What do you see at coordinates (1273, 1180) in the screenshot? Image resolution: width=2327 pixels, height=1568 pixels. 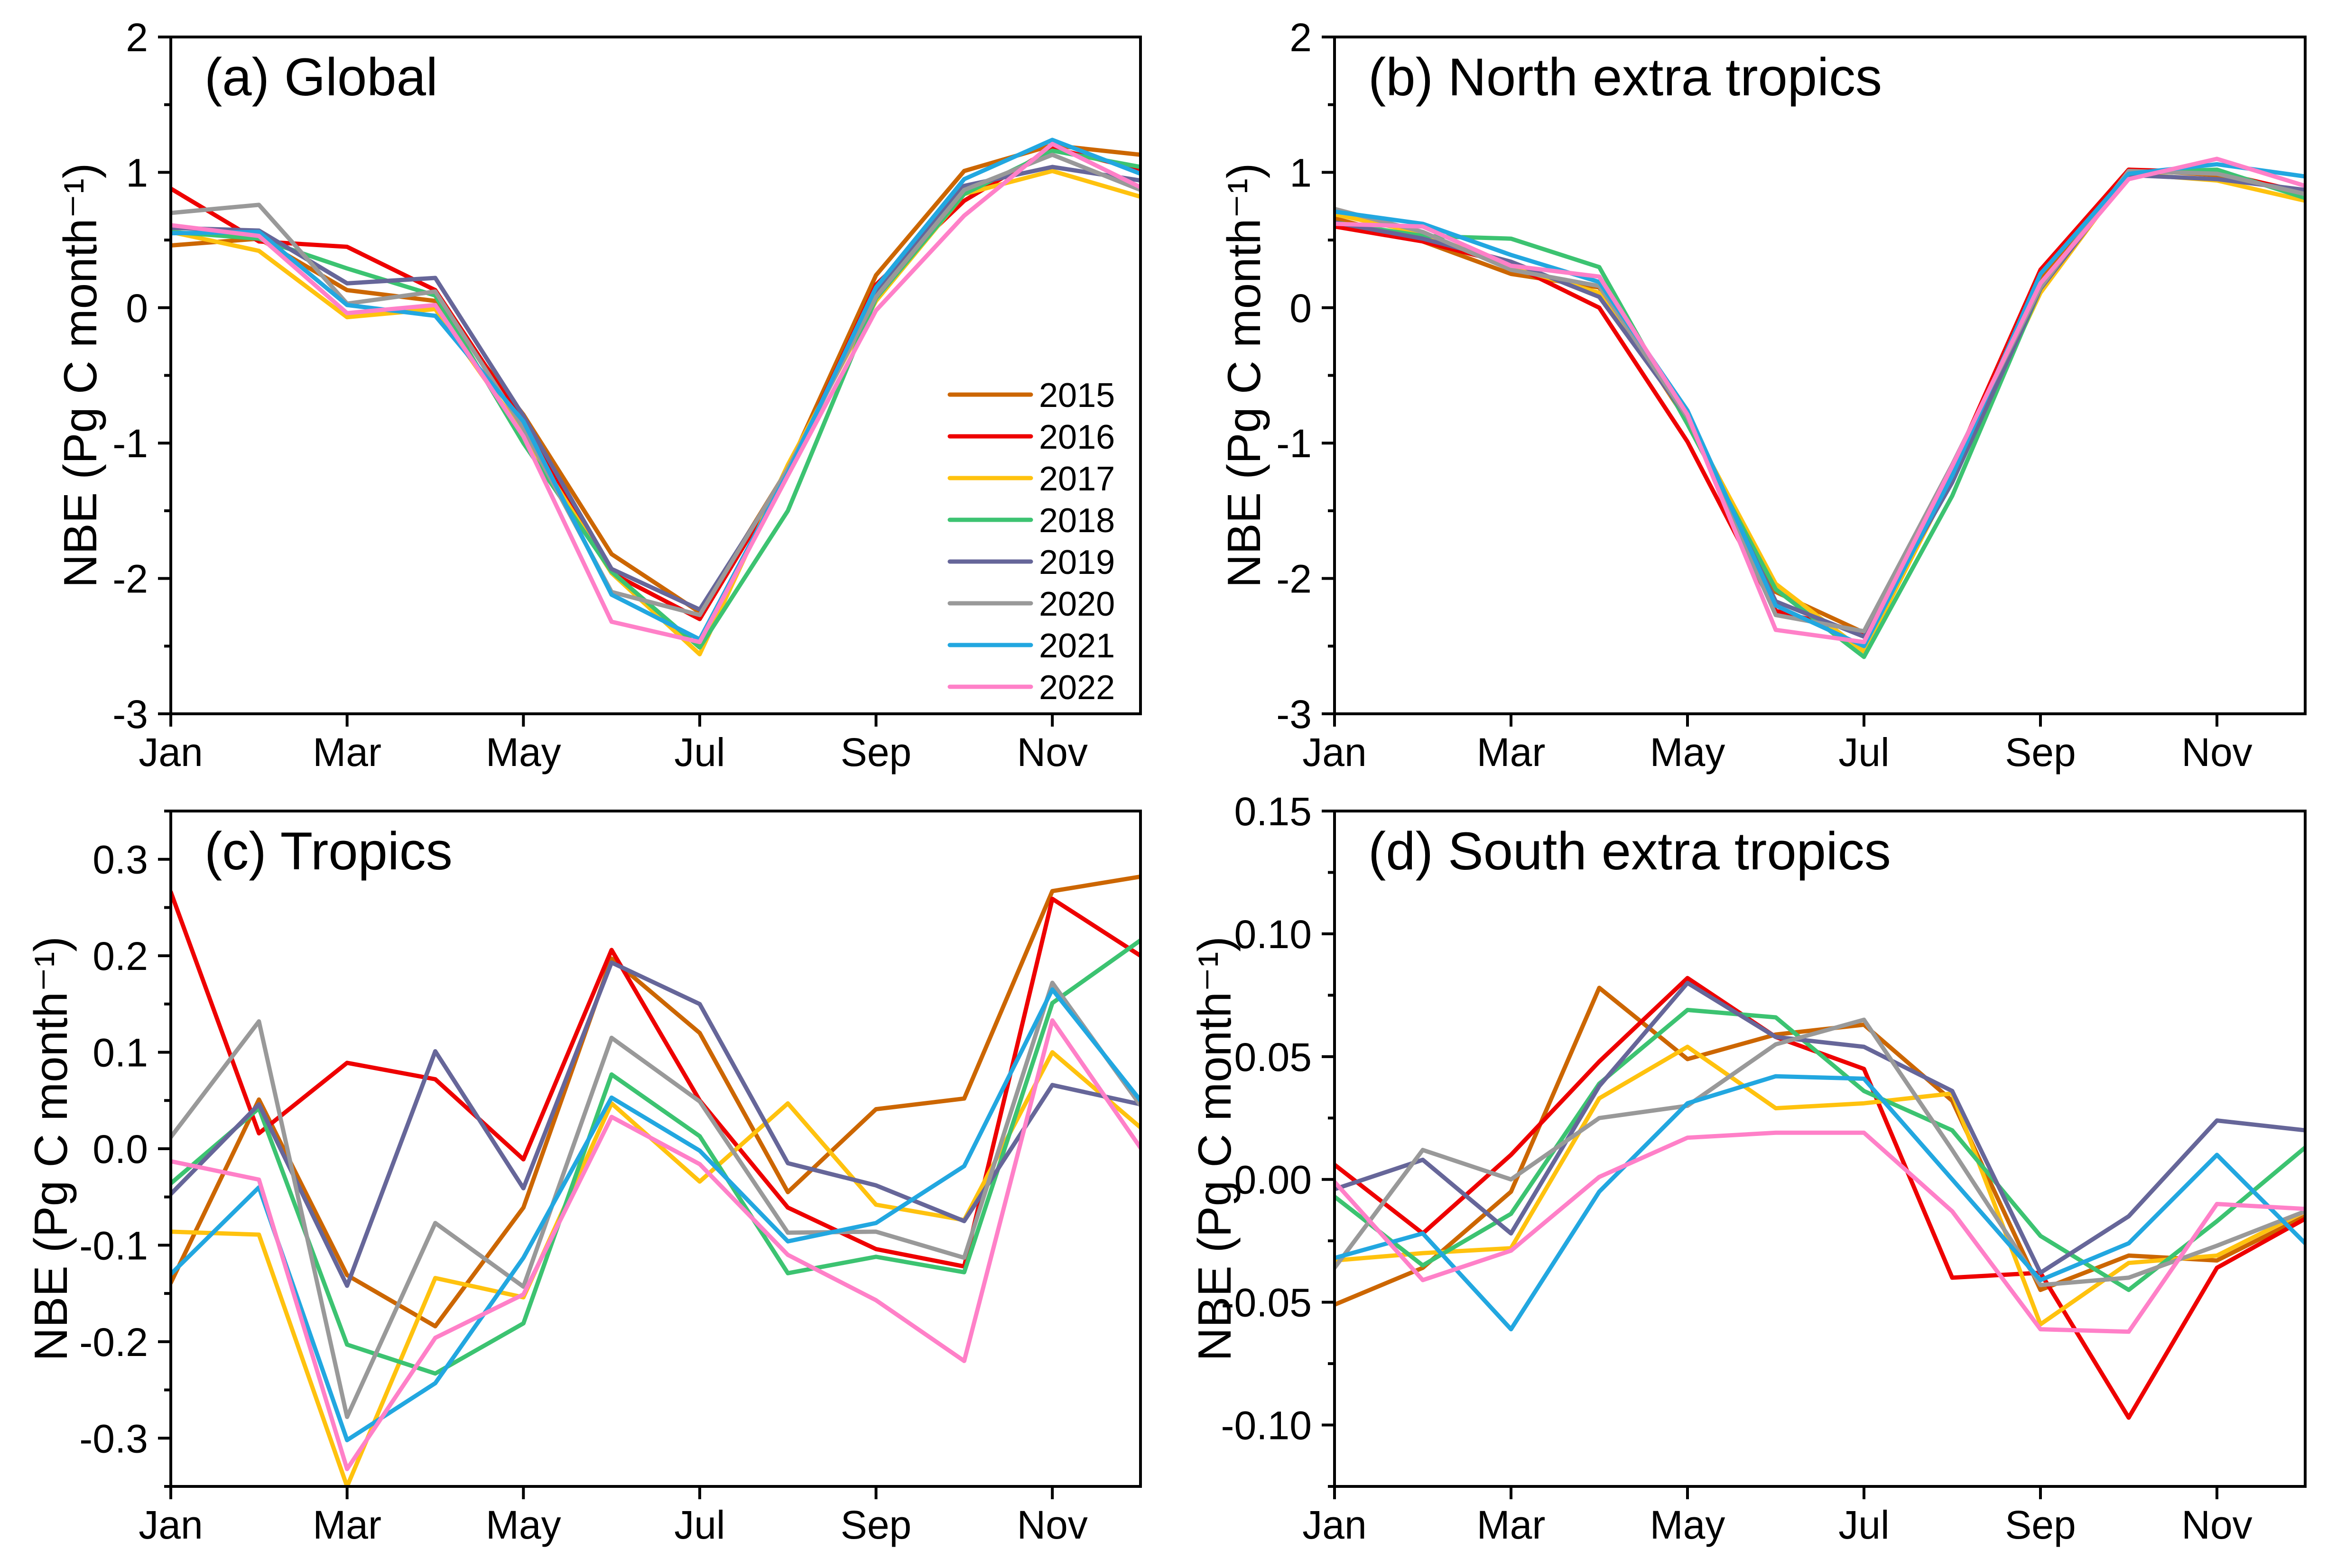 I see `y-tick-label: 0.00` at bounding box center [1273, 1180].